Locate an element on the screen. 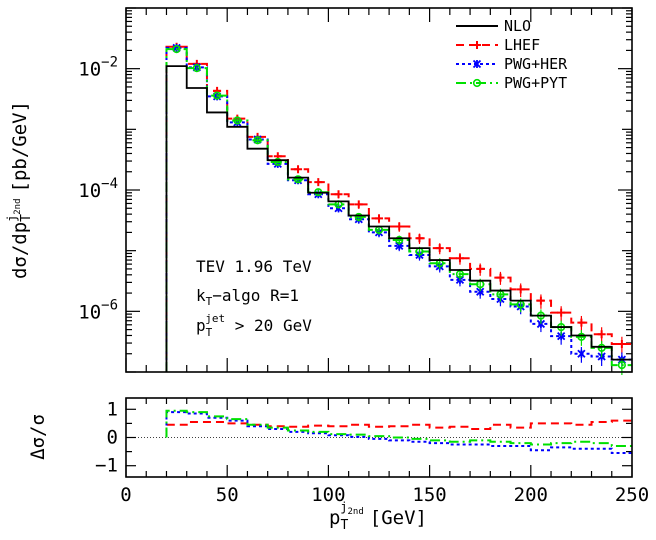 The width and height of the screenshot is (656, 540). x-title-unit: [GeV] is located at coordinates (398, 518).